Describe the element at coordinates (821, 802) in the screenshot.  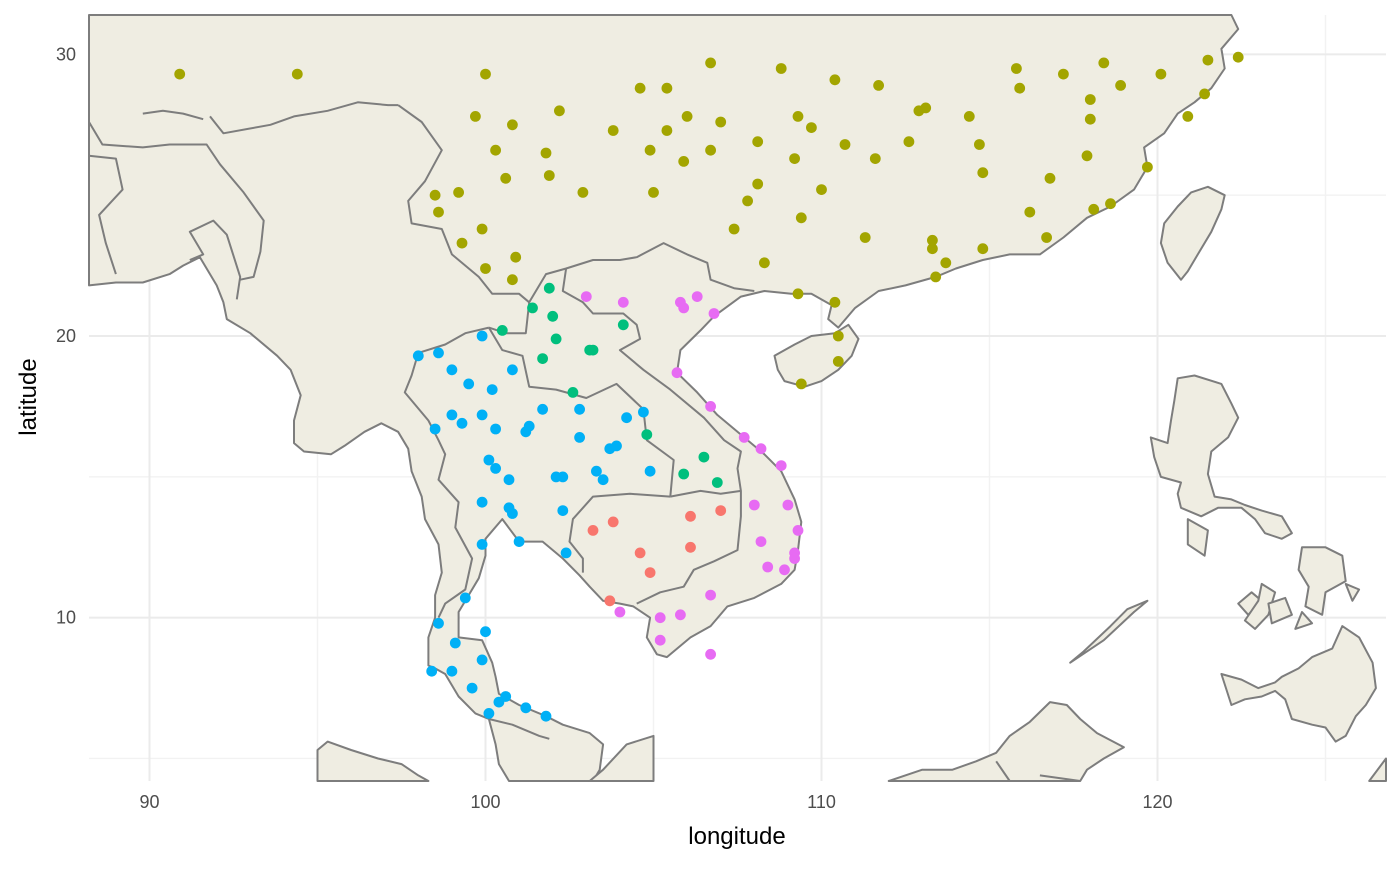
I see `x-tick-label: 110` at that location.